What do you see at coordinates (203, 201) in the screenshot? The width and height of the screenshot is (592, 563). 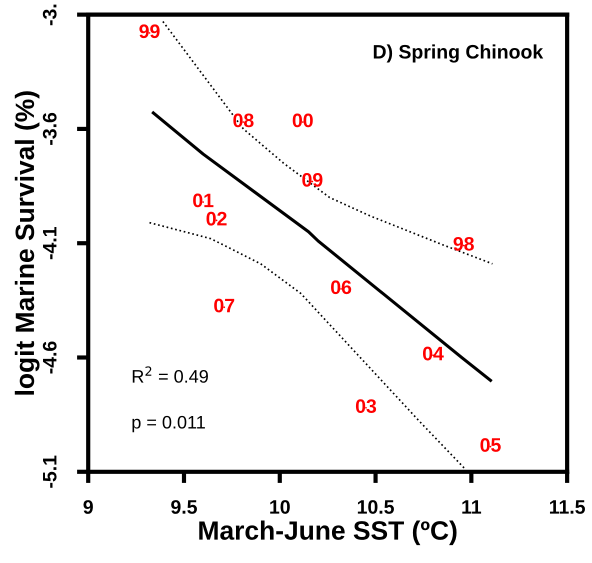 I see `annotation: 01` at bounding box center [203, 201].